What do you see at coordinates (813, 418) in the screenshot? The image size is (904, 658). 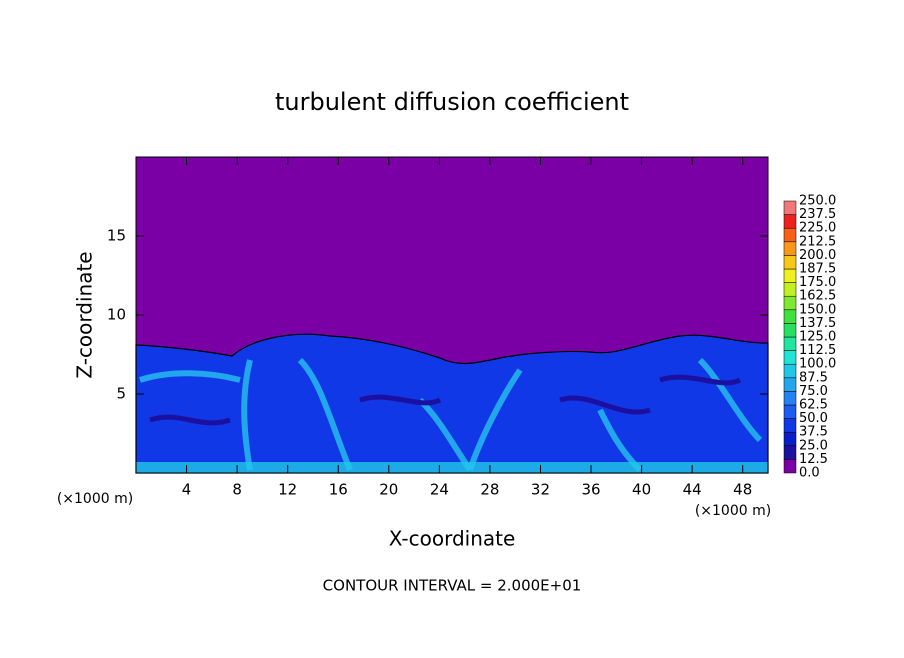 I see `colorbar-label: 50.0` at bounding box center [813, 418].